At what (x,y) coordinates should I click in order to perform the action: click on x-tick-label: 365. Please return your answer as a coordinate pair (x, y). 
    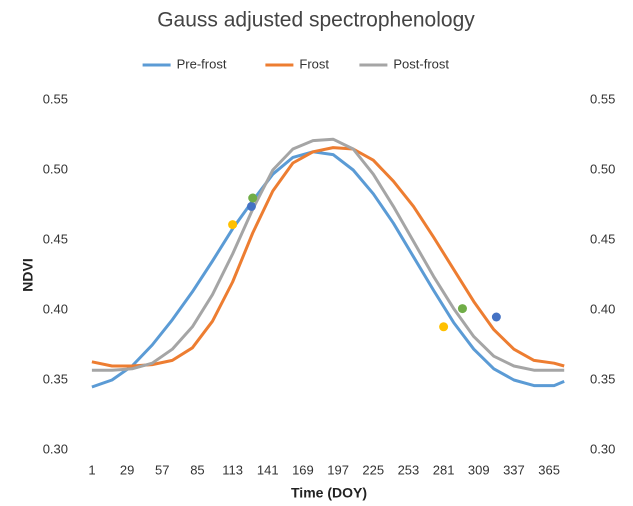
    Looking at the image, I should click on (549, 469).